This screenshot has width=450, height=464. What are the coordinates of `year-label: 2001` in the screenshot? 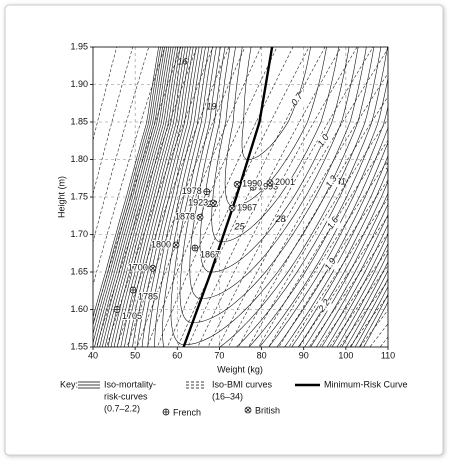 It's located at (285, 182).